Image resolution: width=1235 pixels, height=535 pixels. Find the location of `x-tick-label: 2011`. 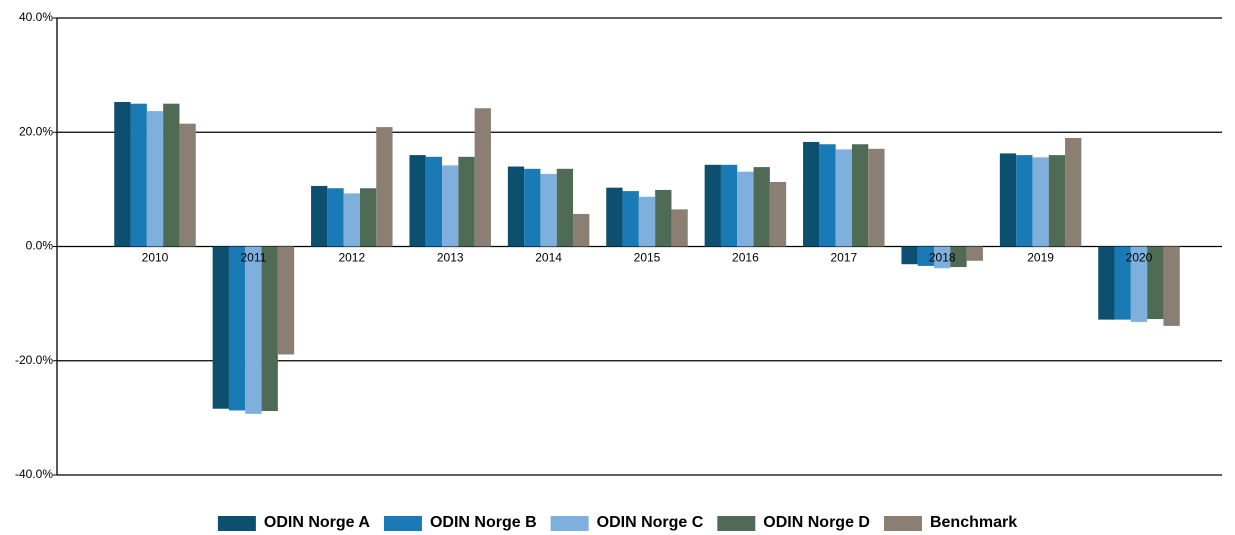

x-tick-label: 2011 is located at coordinates (253, 258).